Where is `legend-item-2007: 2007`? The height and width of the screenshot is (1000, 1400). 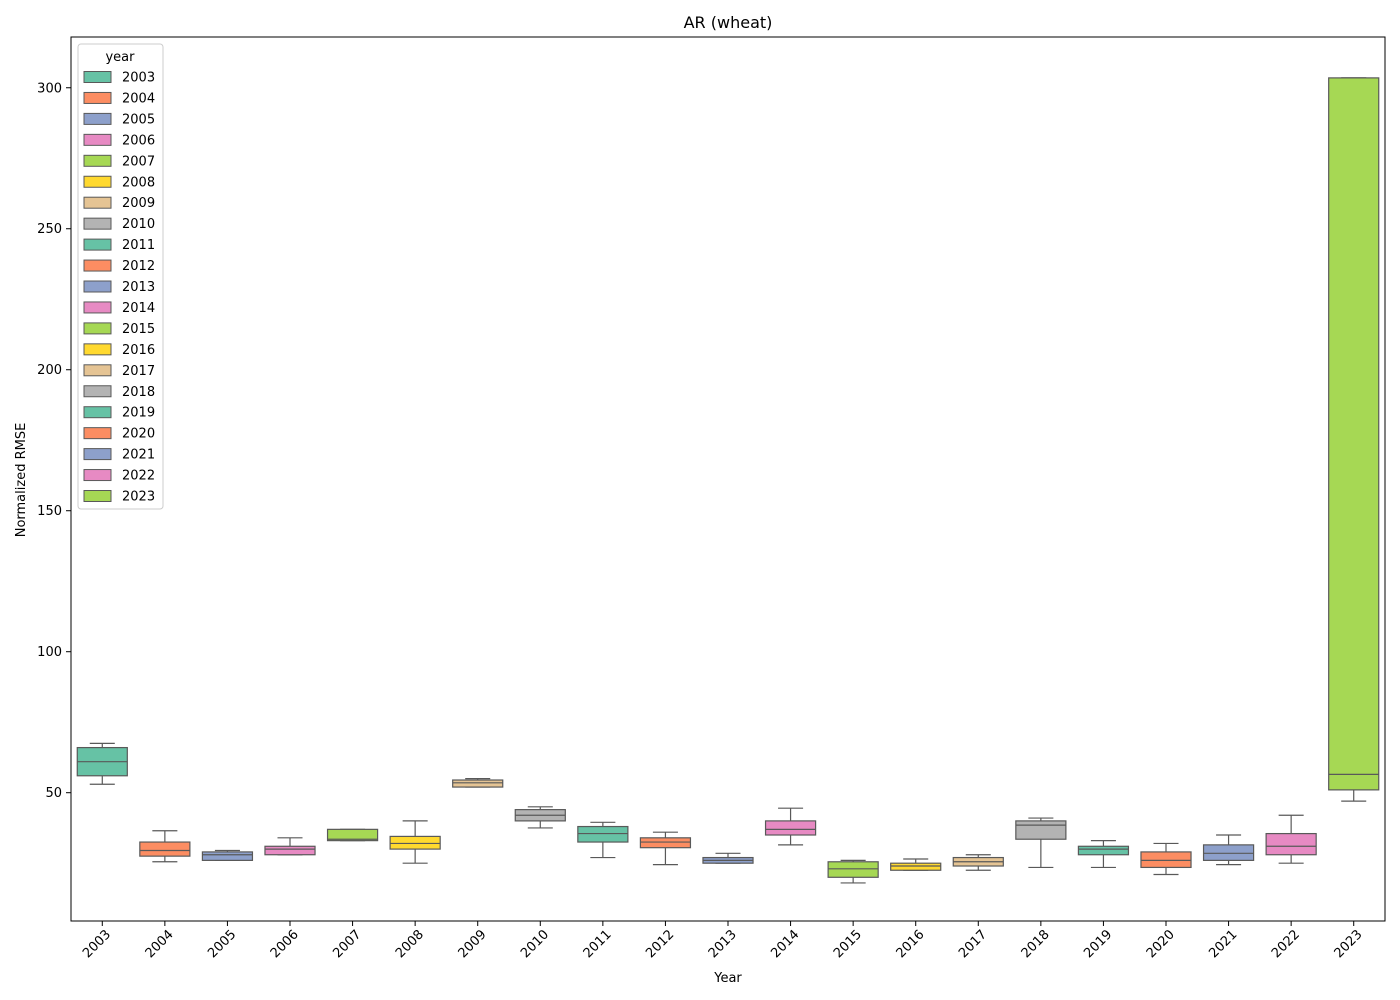 legend-item-2007: 2007 is located at coordinates (119, 161).